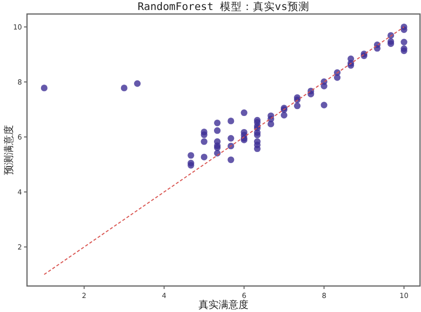 The height and width of the screenshot is (312, 421). Describe the element at coordinates (224, 6) in the screenshot. I see `chart-title: RandomForest 模型：真实vs预测` at that location.